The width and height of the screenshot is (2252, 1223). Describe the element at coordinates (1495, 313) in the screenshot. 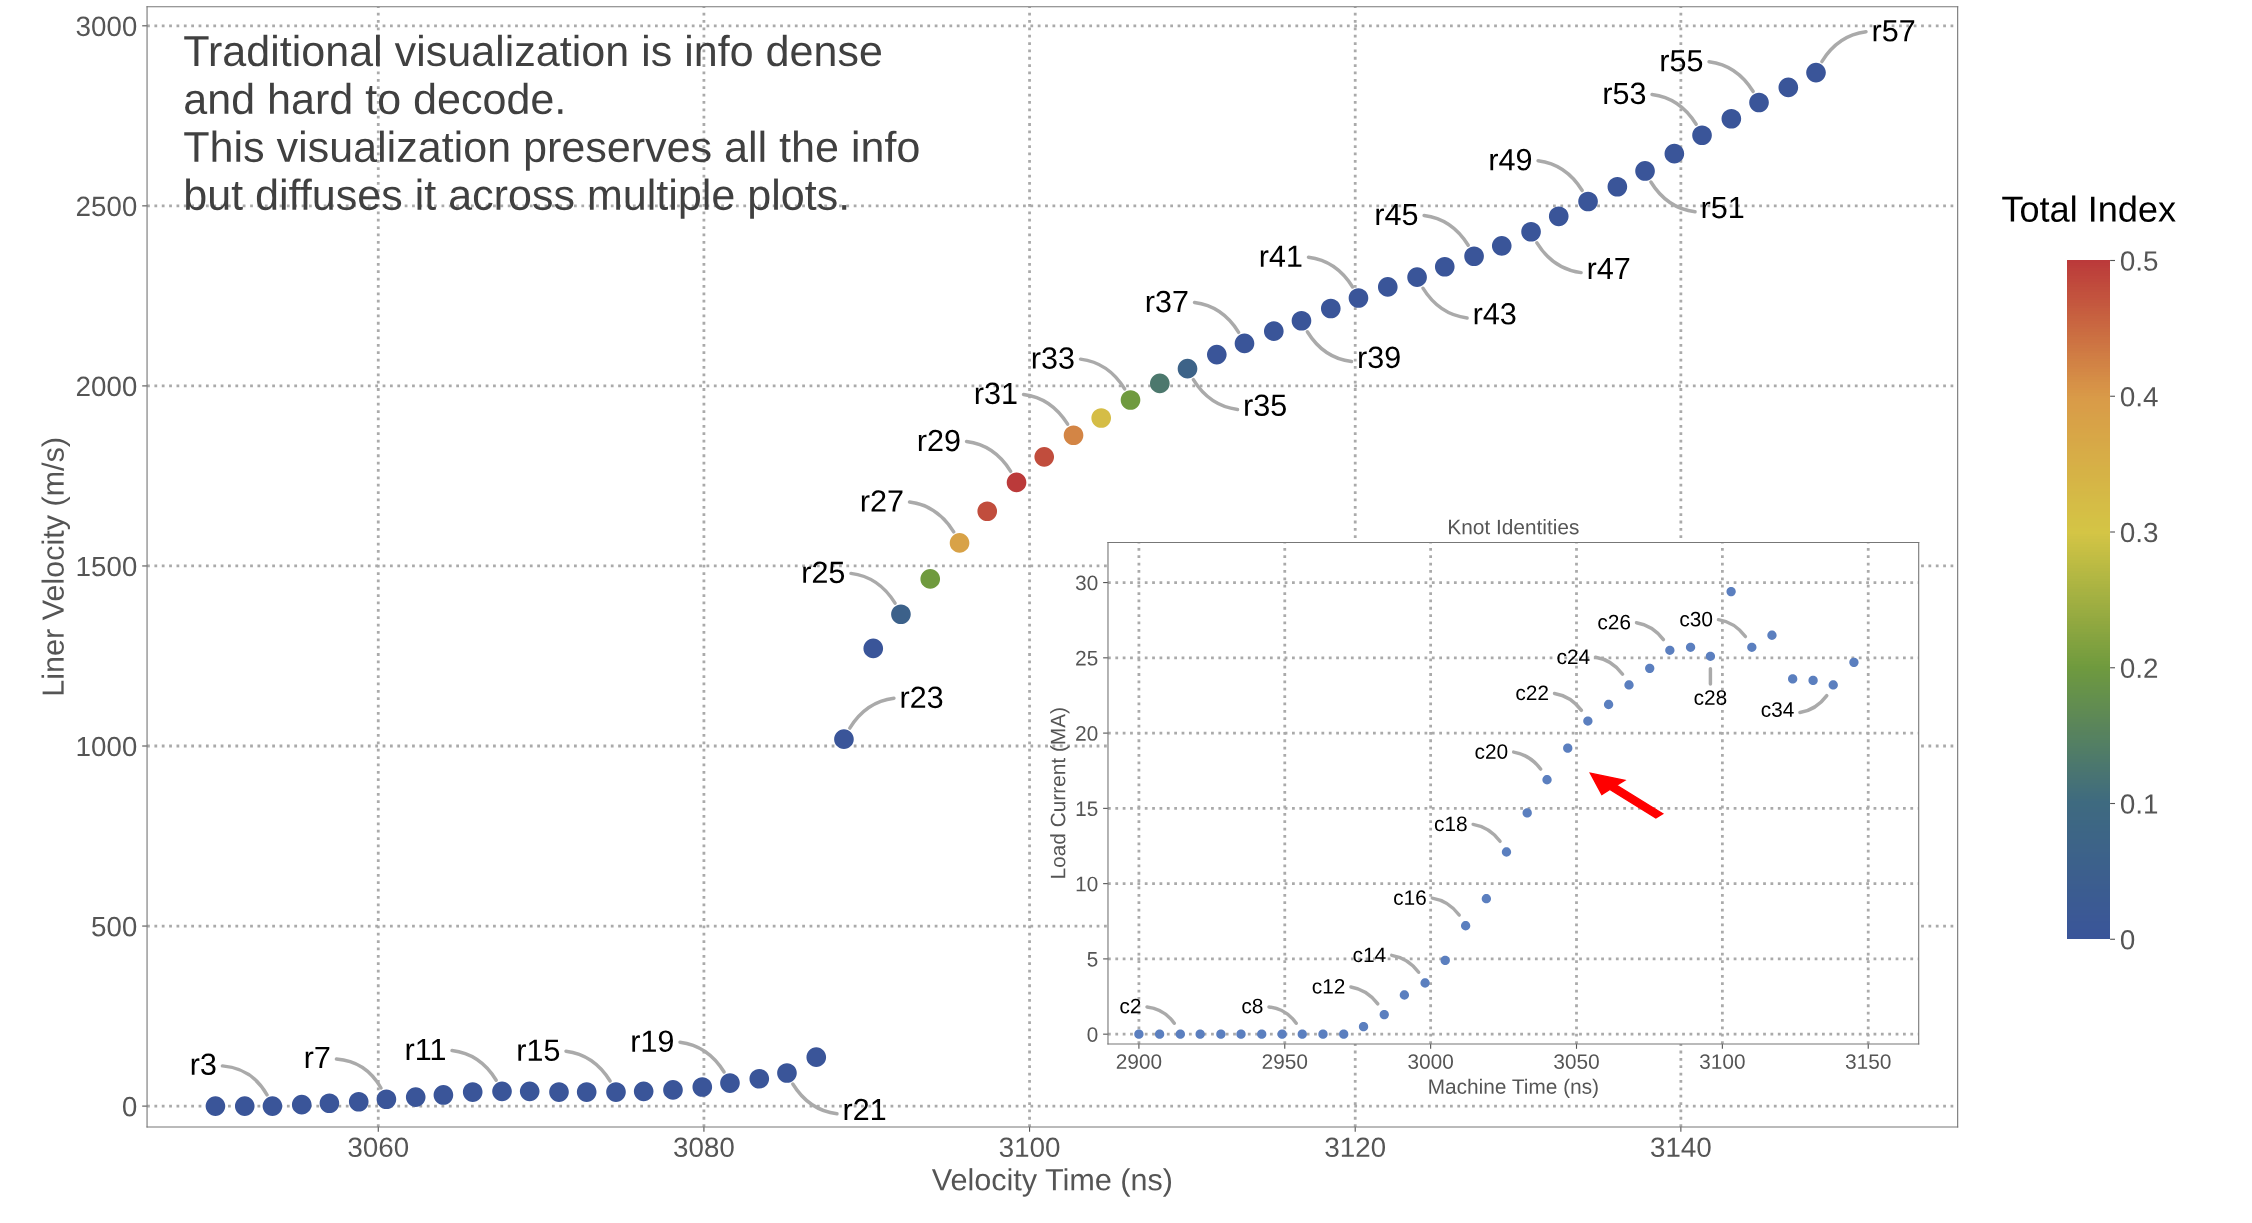

I see `annotation: r43` at that location.